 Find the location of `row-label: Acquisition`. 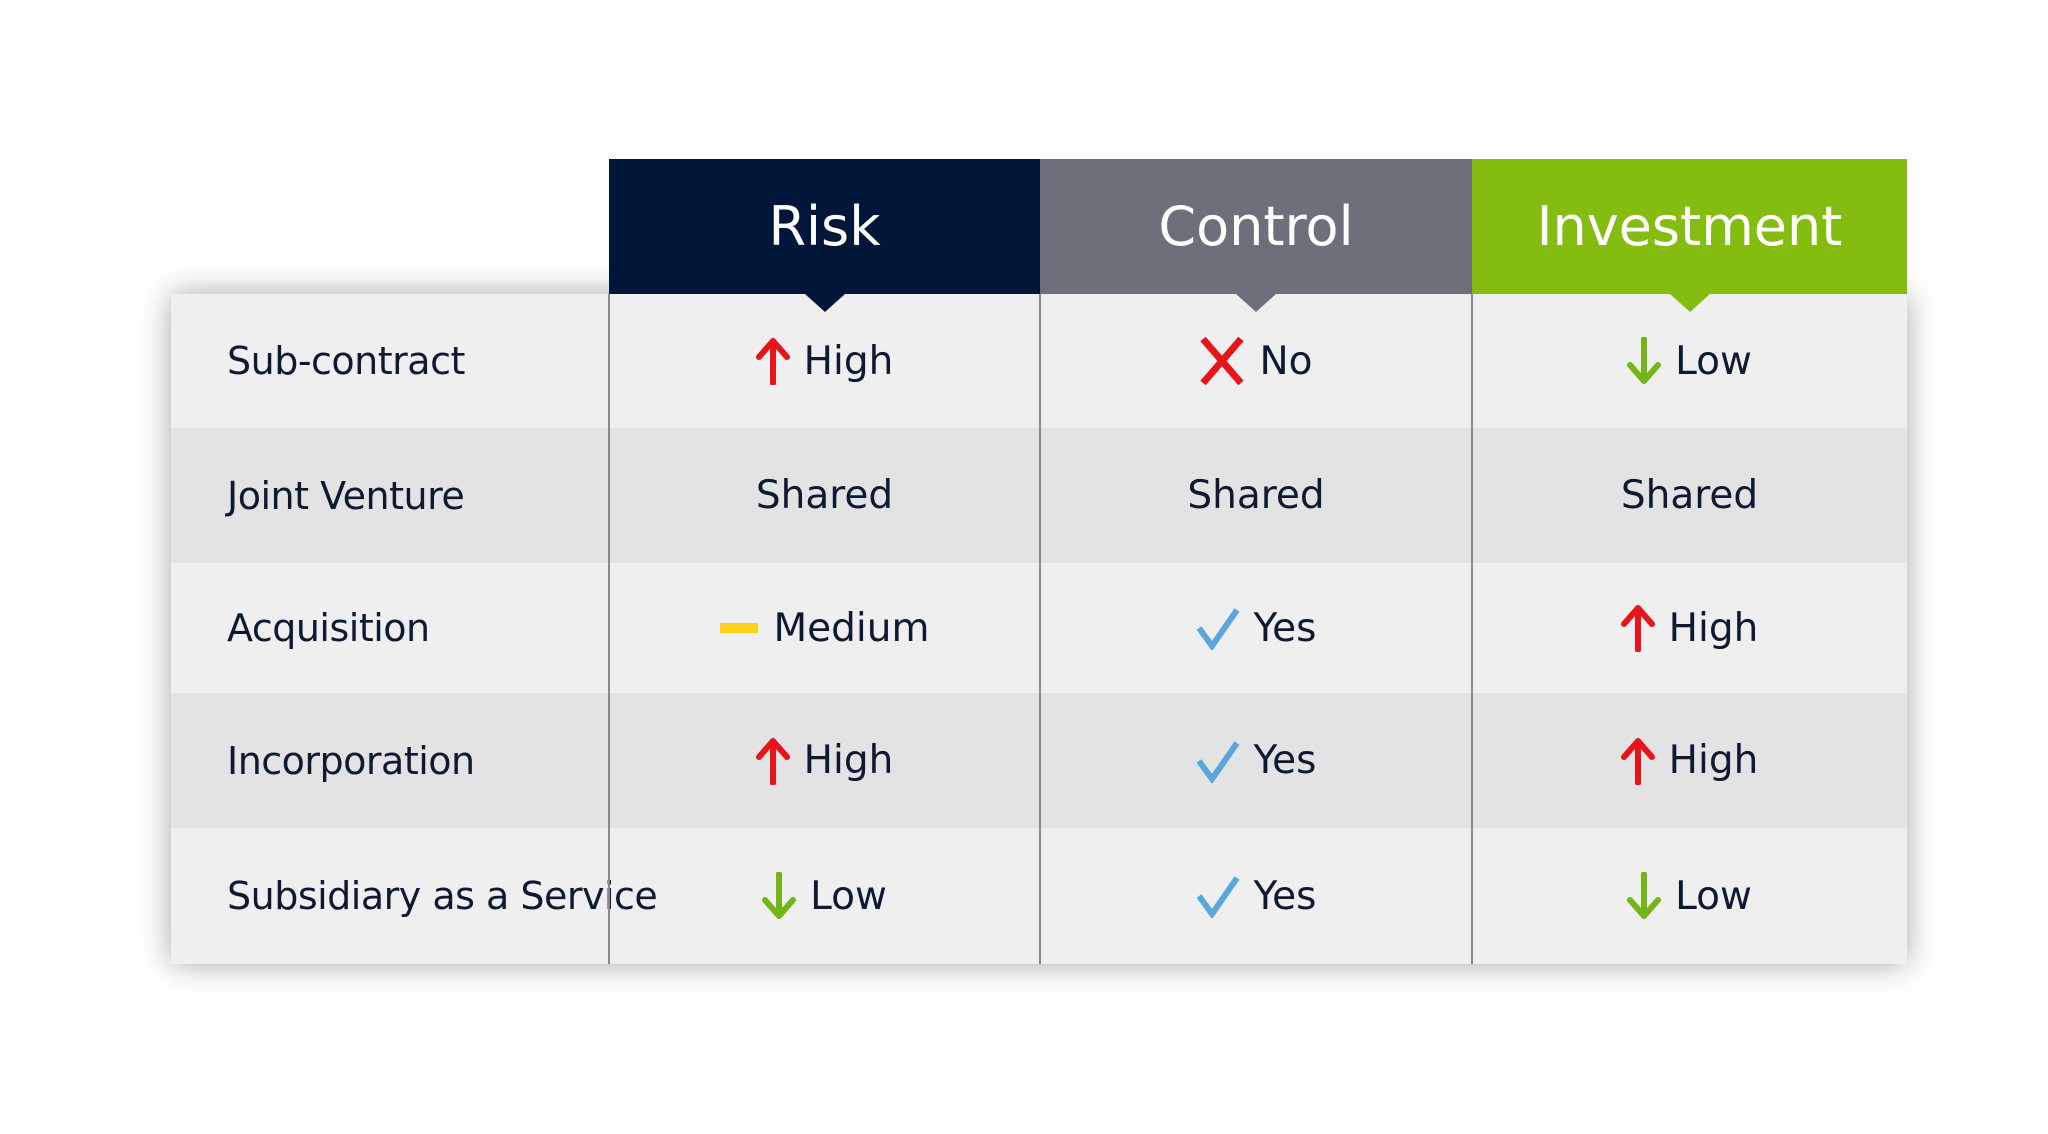

row-label: Acquisition is located at coordinates (328, 628).